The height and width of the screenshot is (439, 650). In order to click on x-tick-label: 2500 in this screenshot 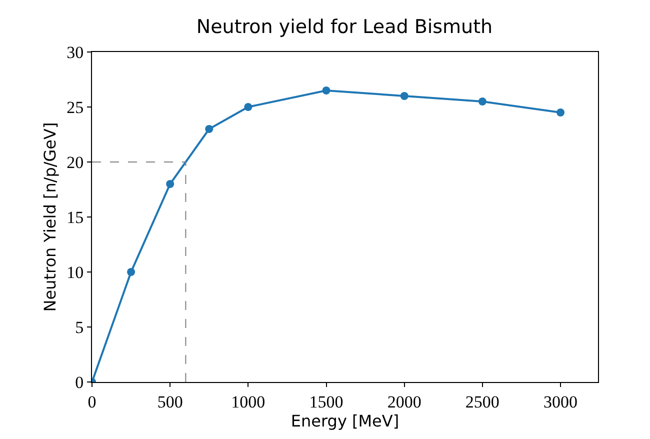, I will do `click(482, 402)`.